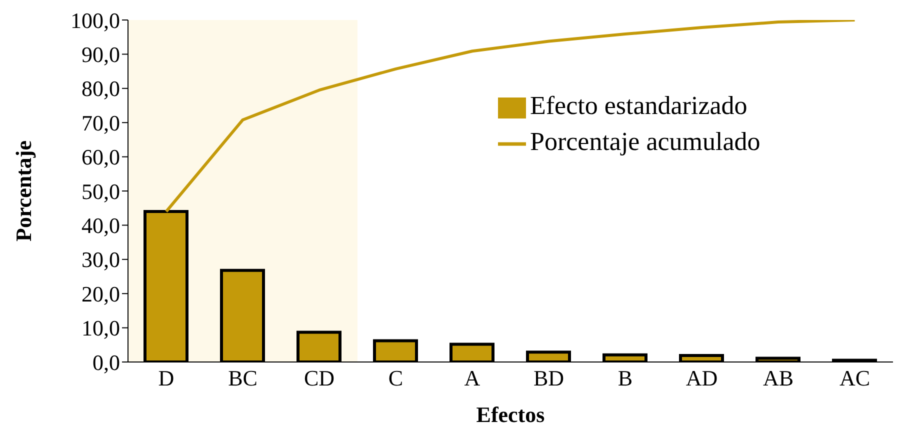  I want to click on y-axis-title: Porcentaje, so click(23, 191).